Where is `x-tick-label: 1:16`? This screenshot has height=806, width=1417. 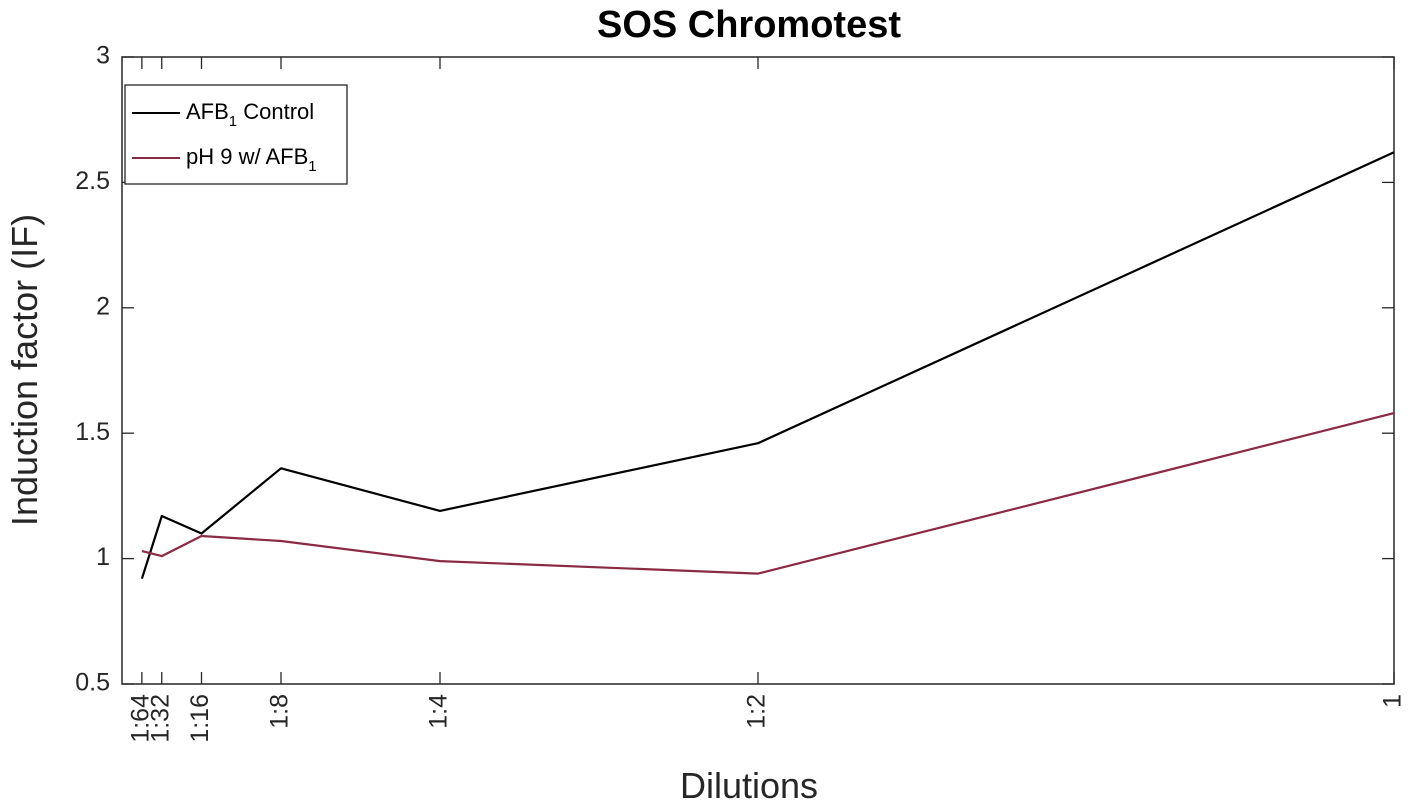
x-tick-label: 1:16 is located at coordinates (200, 718).